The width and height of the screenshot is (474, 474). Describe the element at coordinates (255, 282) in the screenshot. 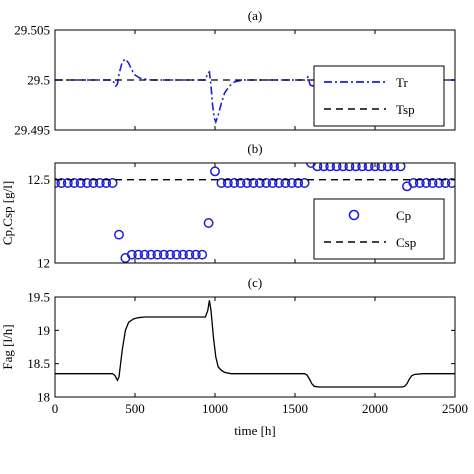

I see `panel-title: (c)` at that location.